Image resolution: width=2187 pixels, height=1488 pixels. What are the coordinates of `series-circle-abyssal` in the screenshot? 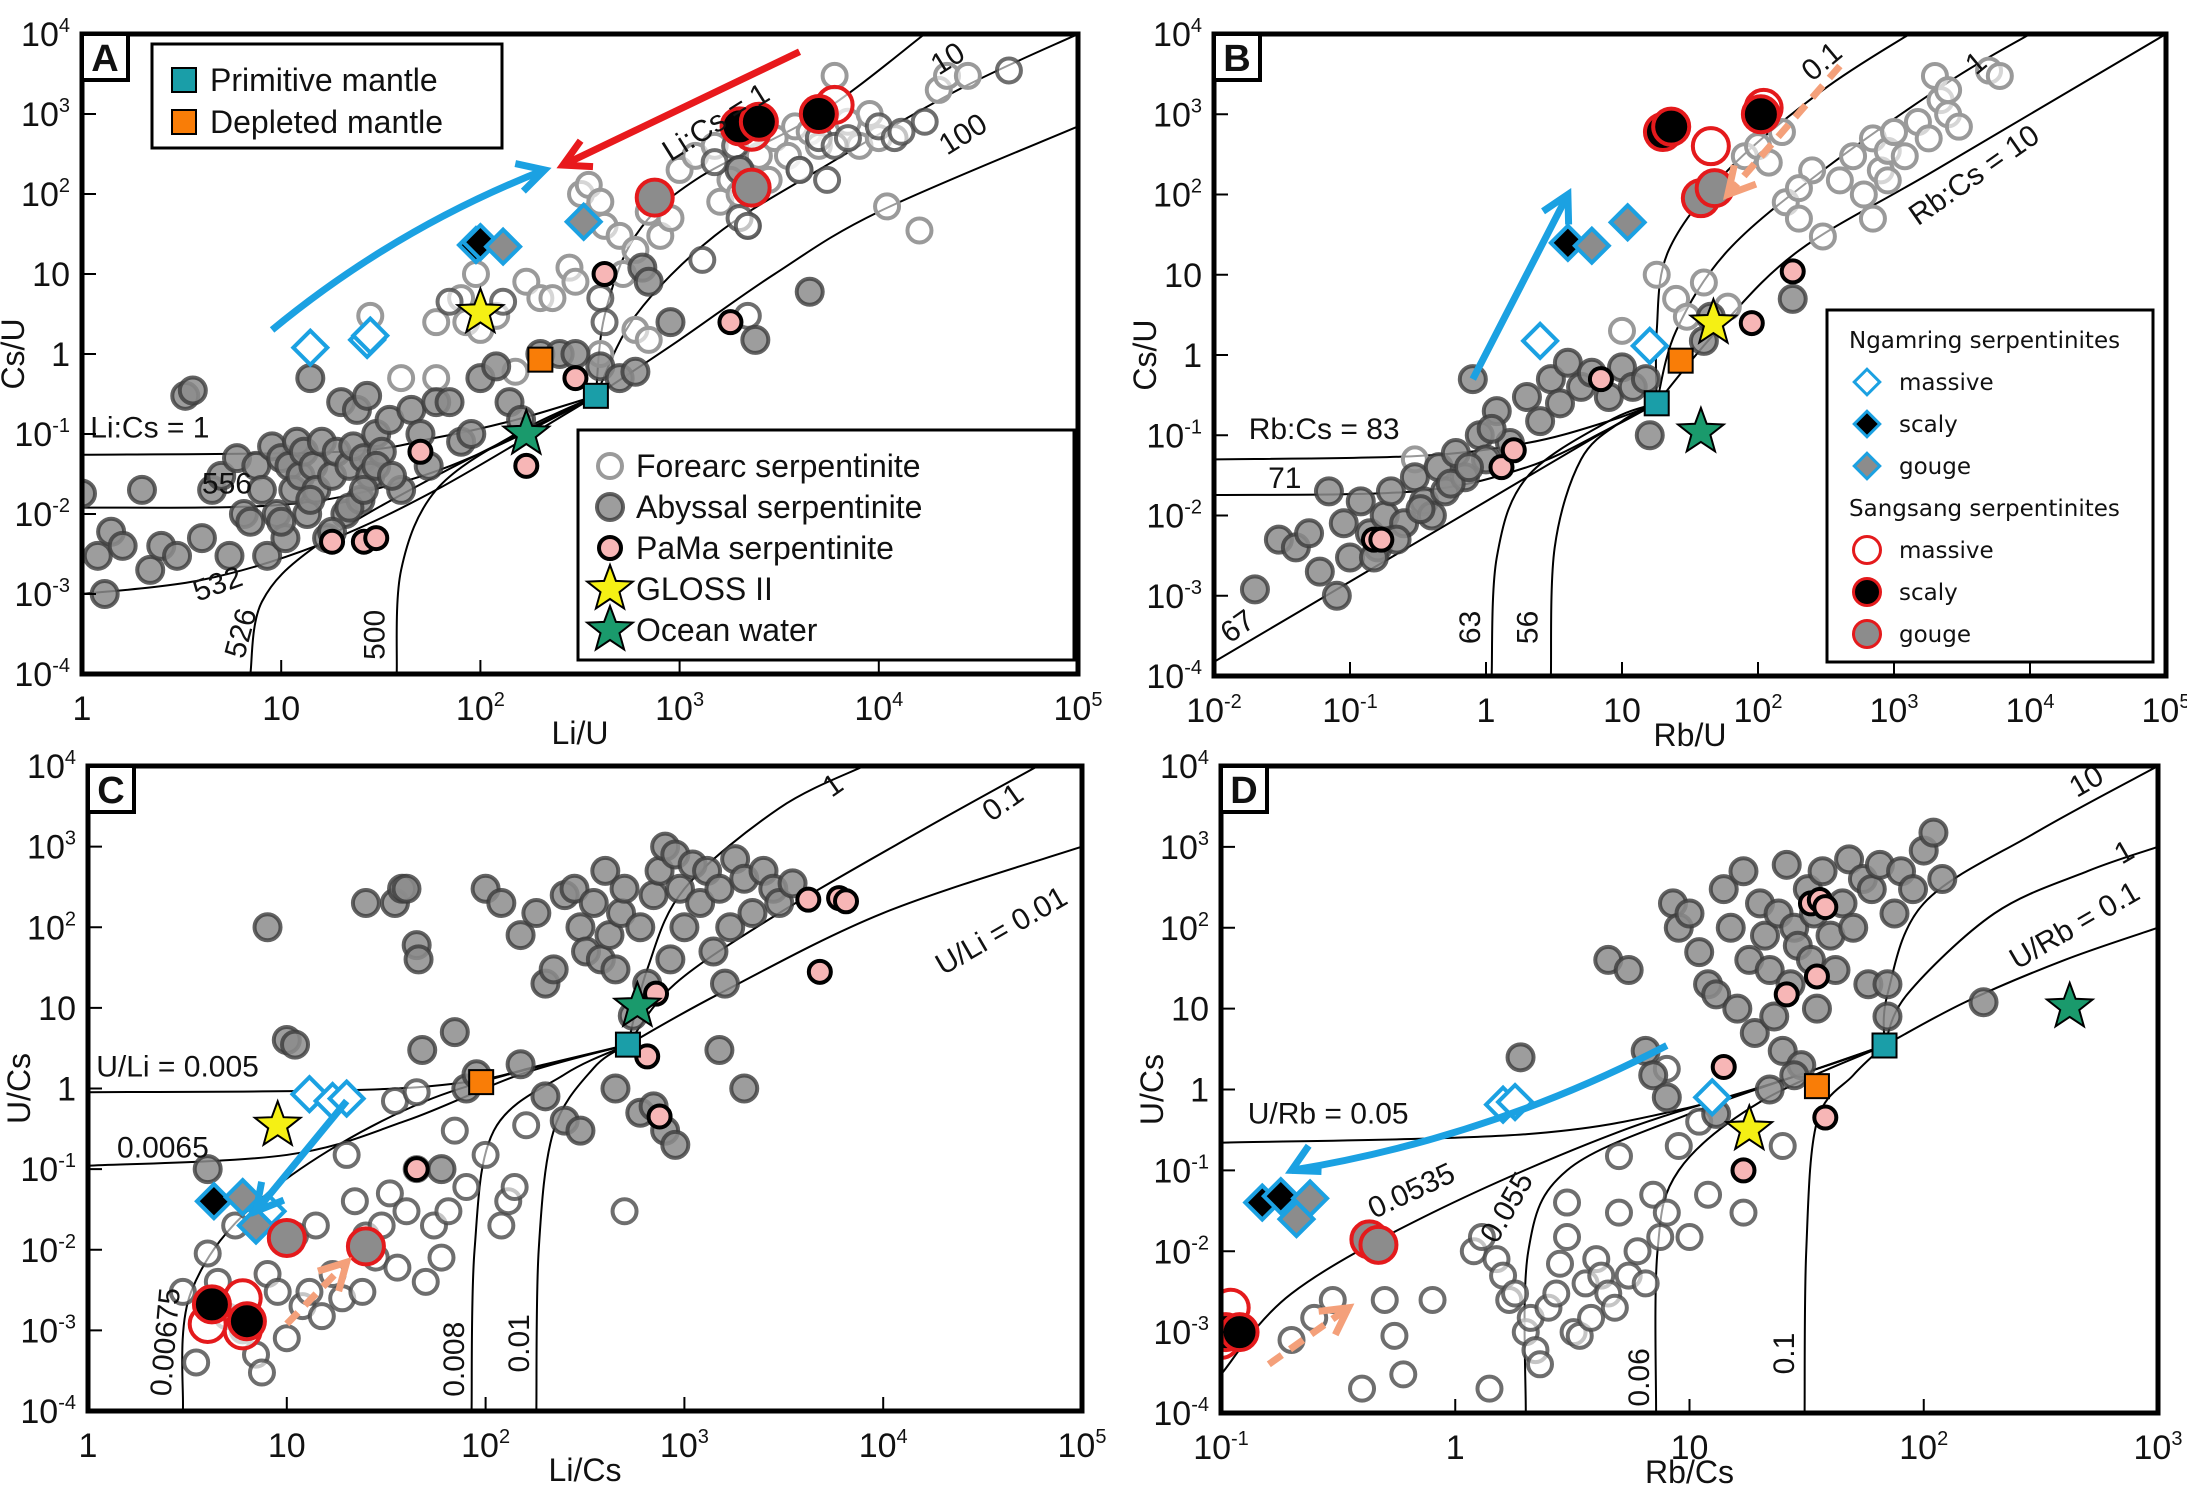 It's located at (1523, 447).